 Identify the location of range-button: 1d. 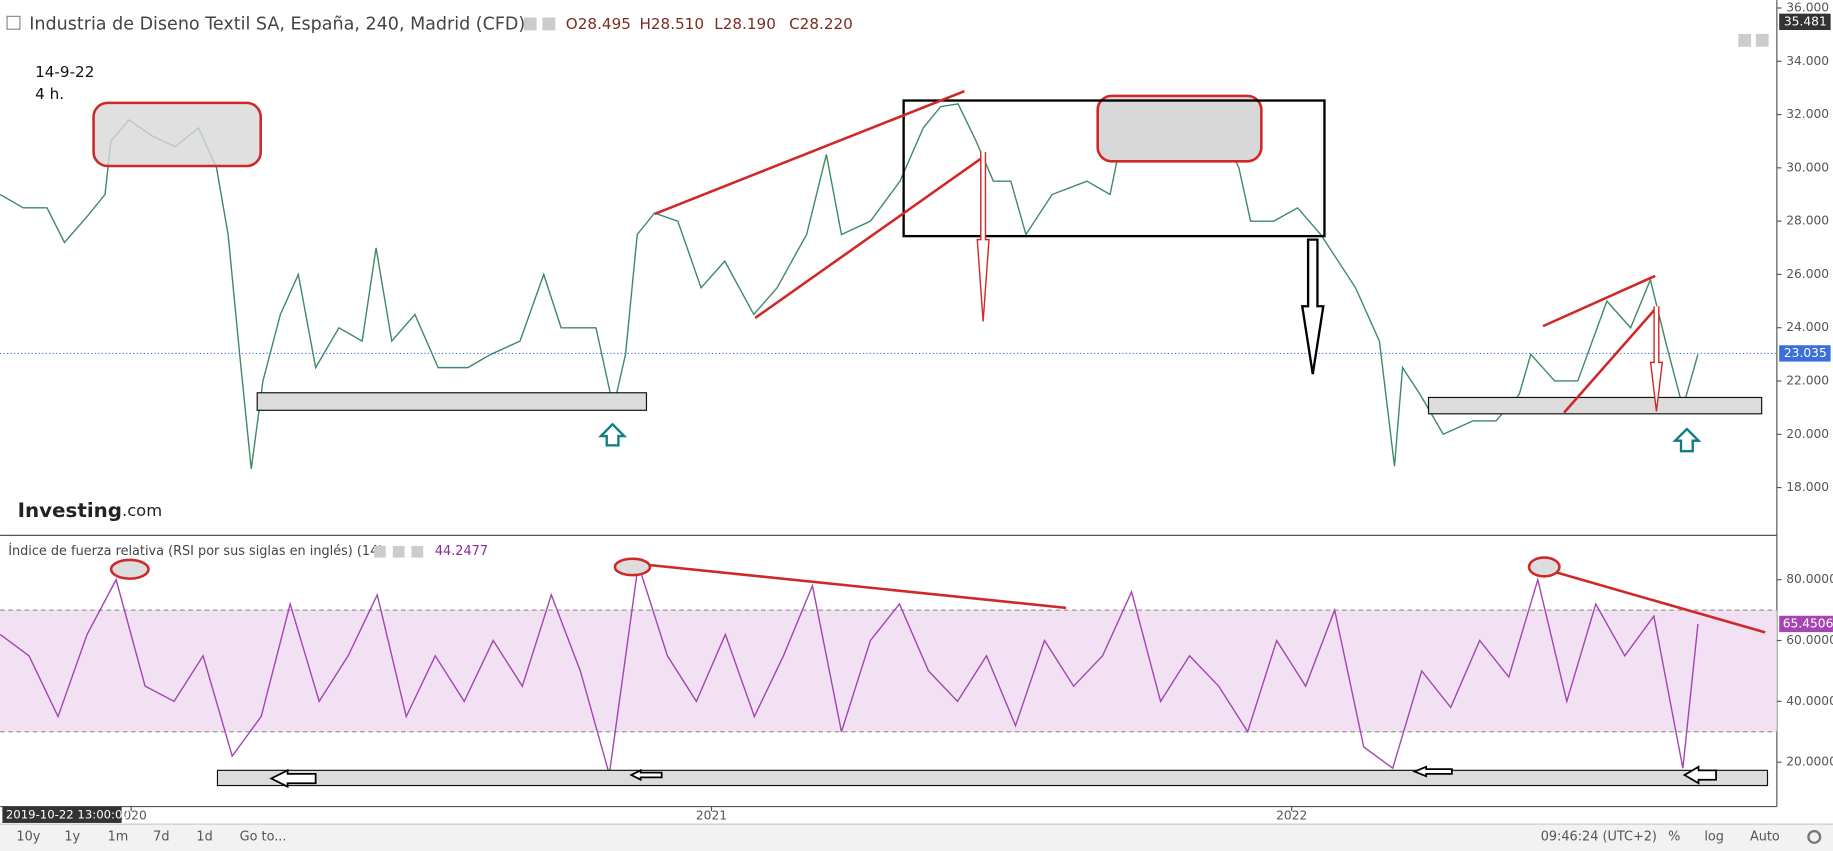
(204, 836).